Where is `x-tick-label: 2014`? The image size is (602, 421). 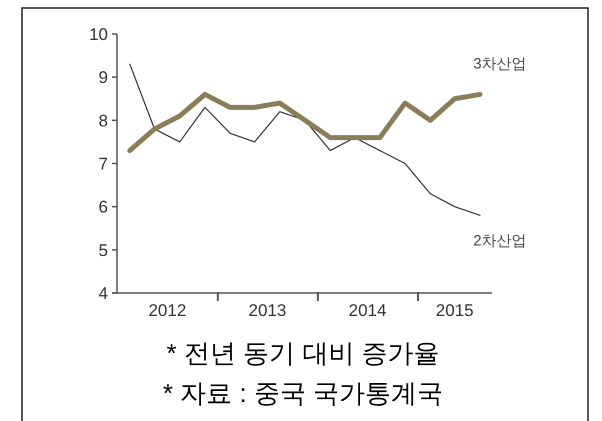
x-tick-label: 2014 is located at coordinates (367, 310).